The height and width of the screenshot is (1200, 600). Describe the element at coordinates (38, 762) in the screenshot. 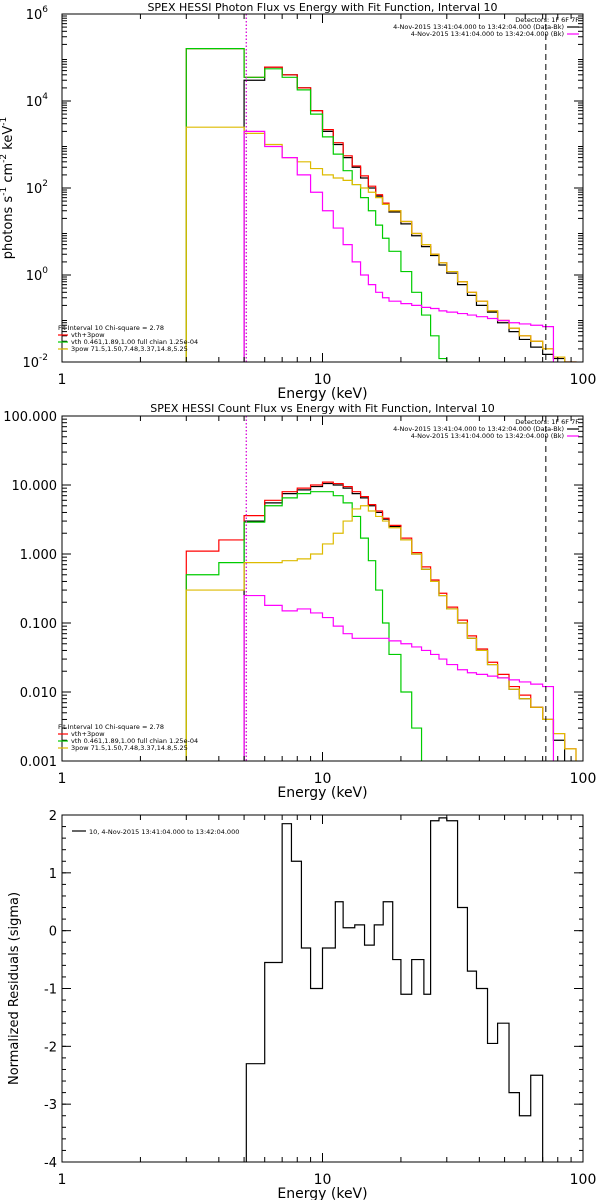

I see `y-tick-label: 0.001` at that location.